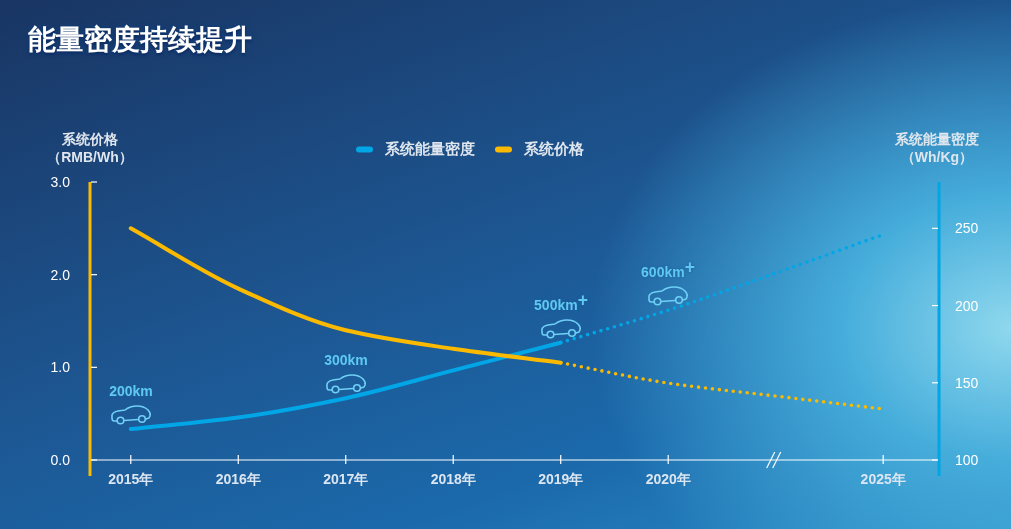 This screenshot has width=1011, height=529. I want to click on y2-tick-label: 150, so click(967, 382).